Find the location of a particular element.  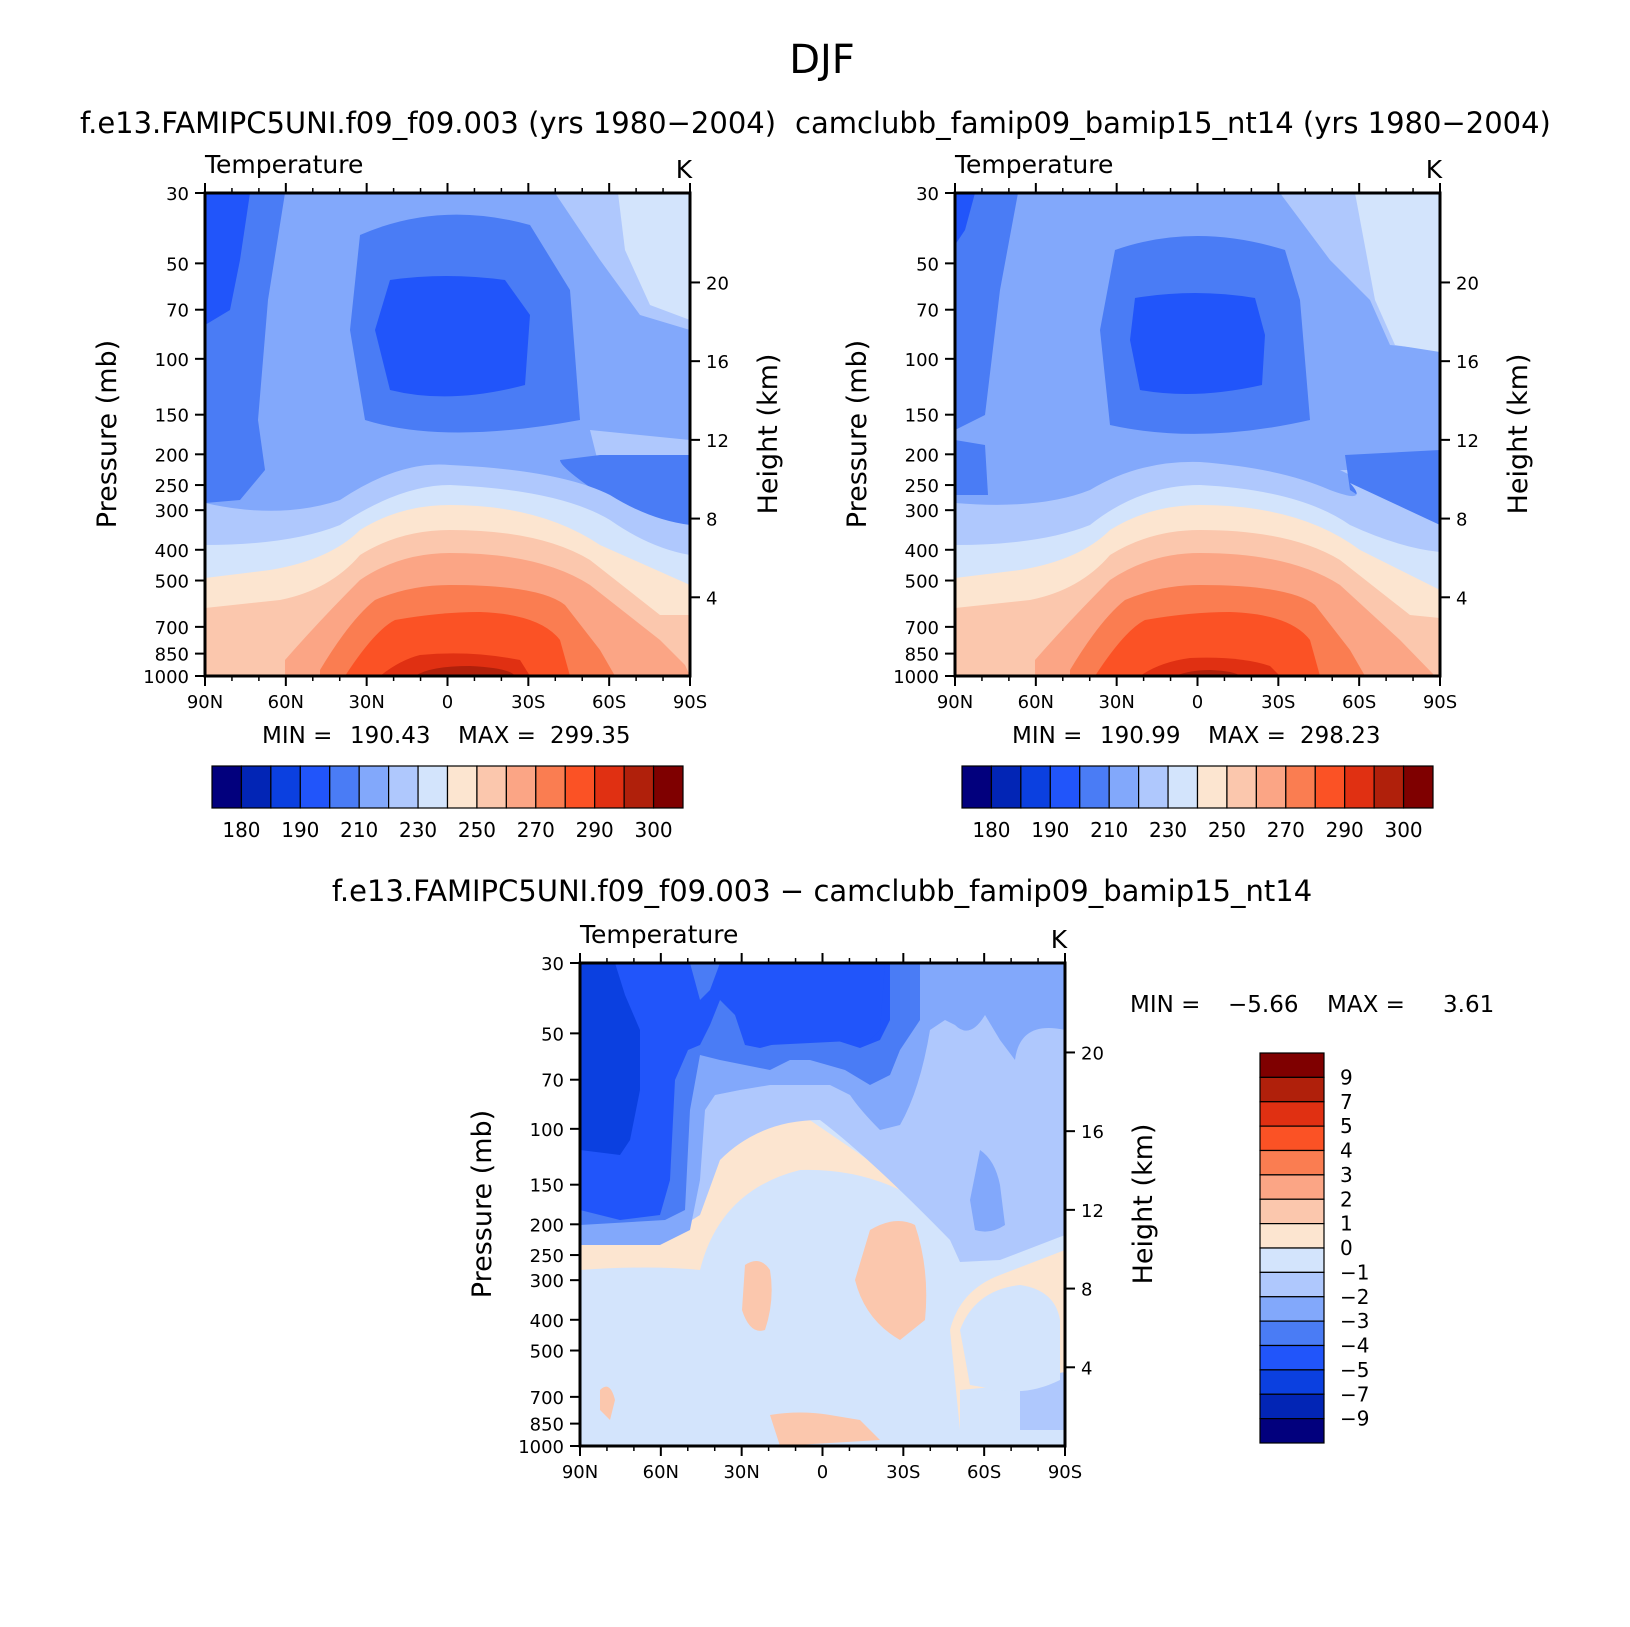

contour-level-210-model2 is located at coordinates (1110, 293).